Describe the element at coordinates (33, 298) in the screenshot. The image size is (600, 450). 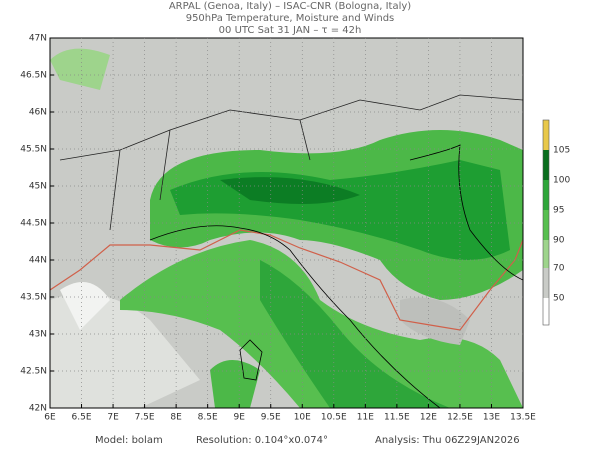
I see `lat-label: 43.5N` at that location.